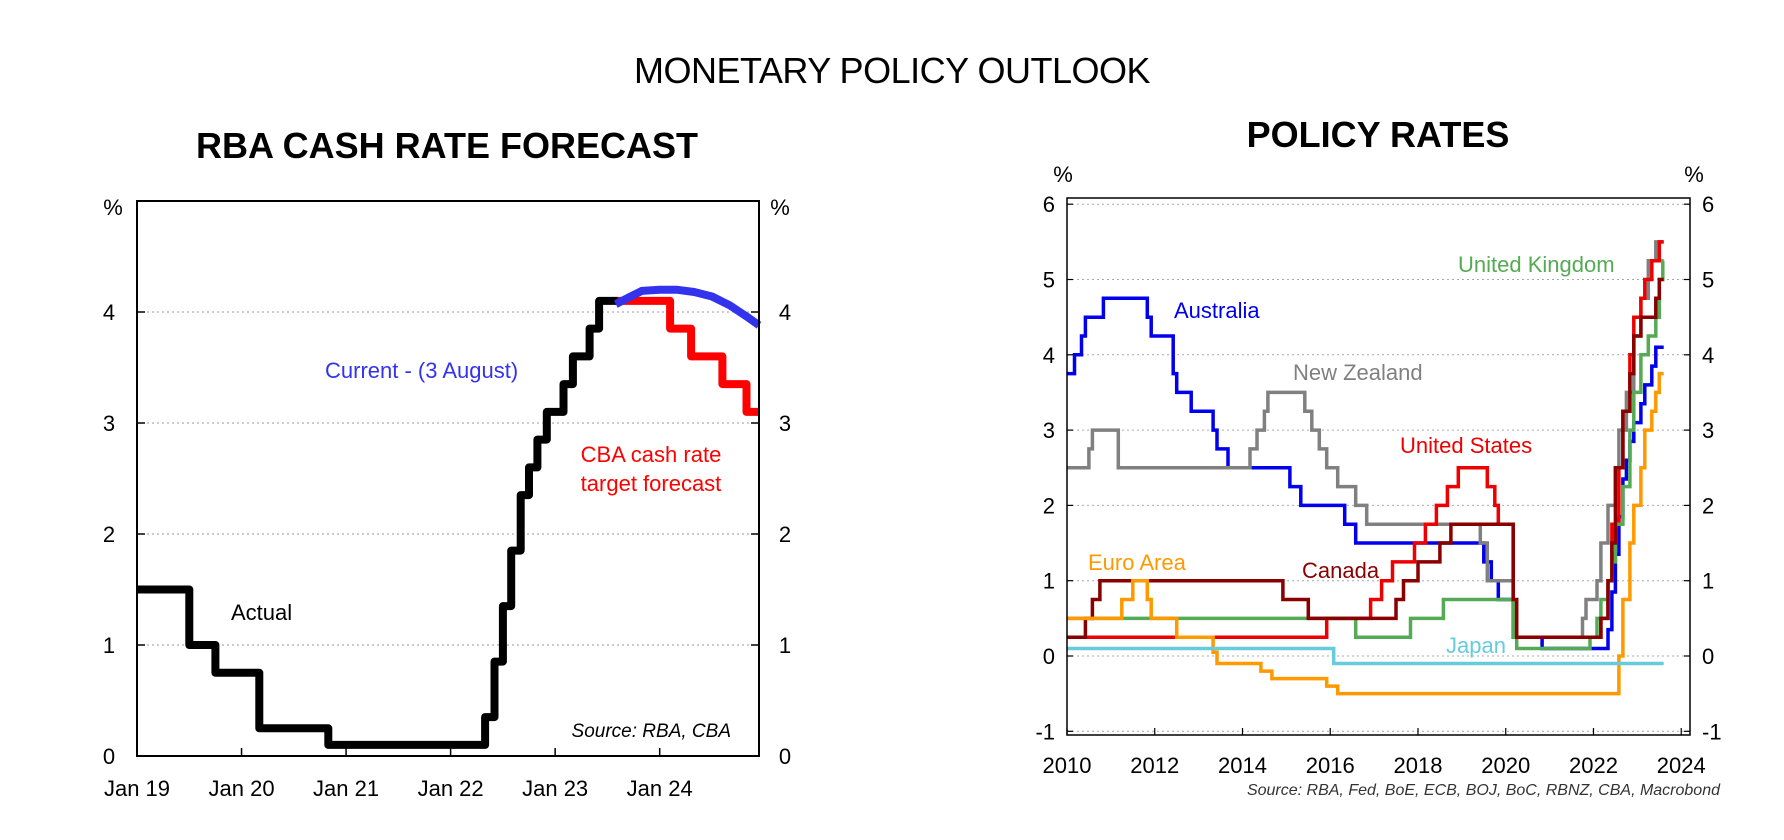 The image size is (1784, 840). I want to click on series-label-cba-line2: target forecast, so click(651, 483).